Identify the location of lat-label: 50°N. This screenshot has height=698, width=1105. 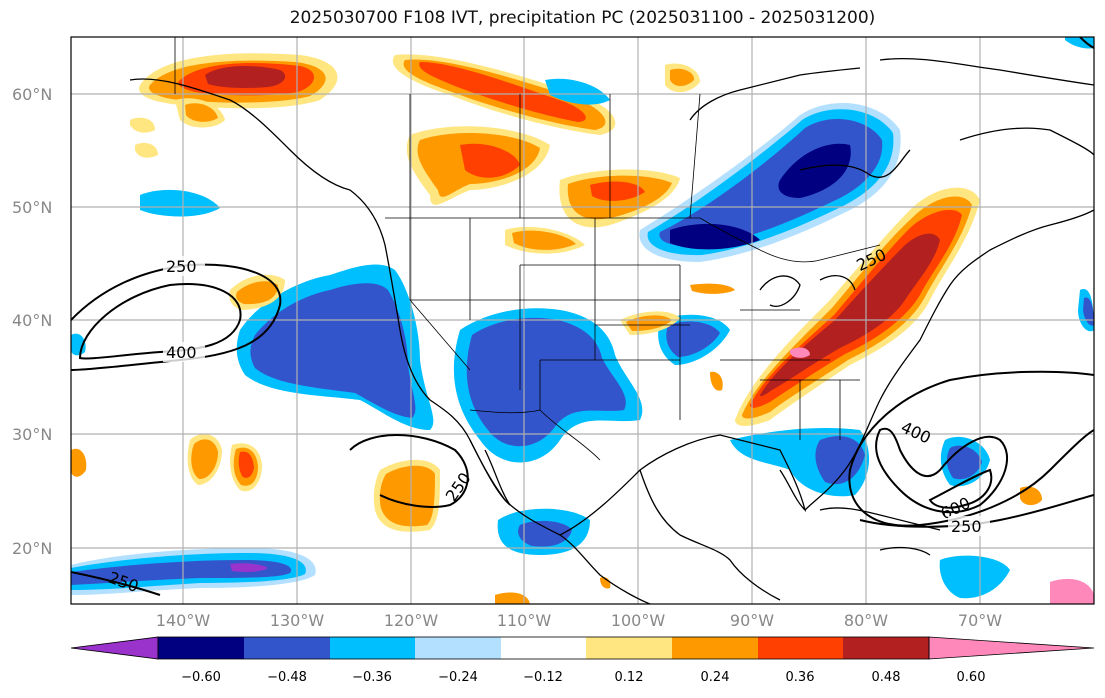
(32, 207).